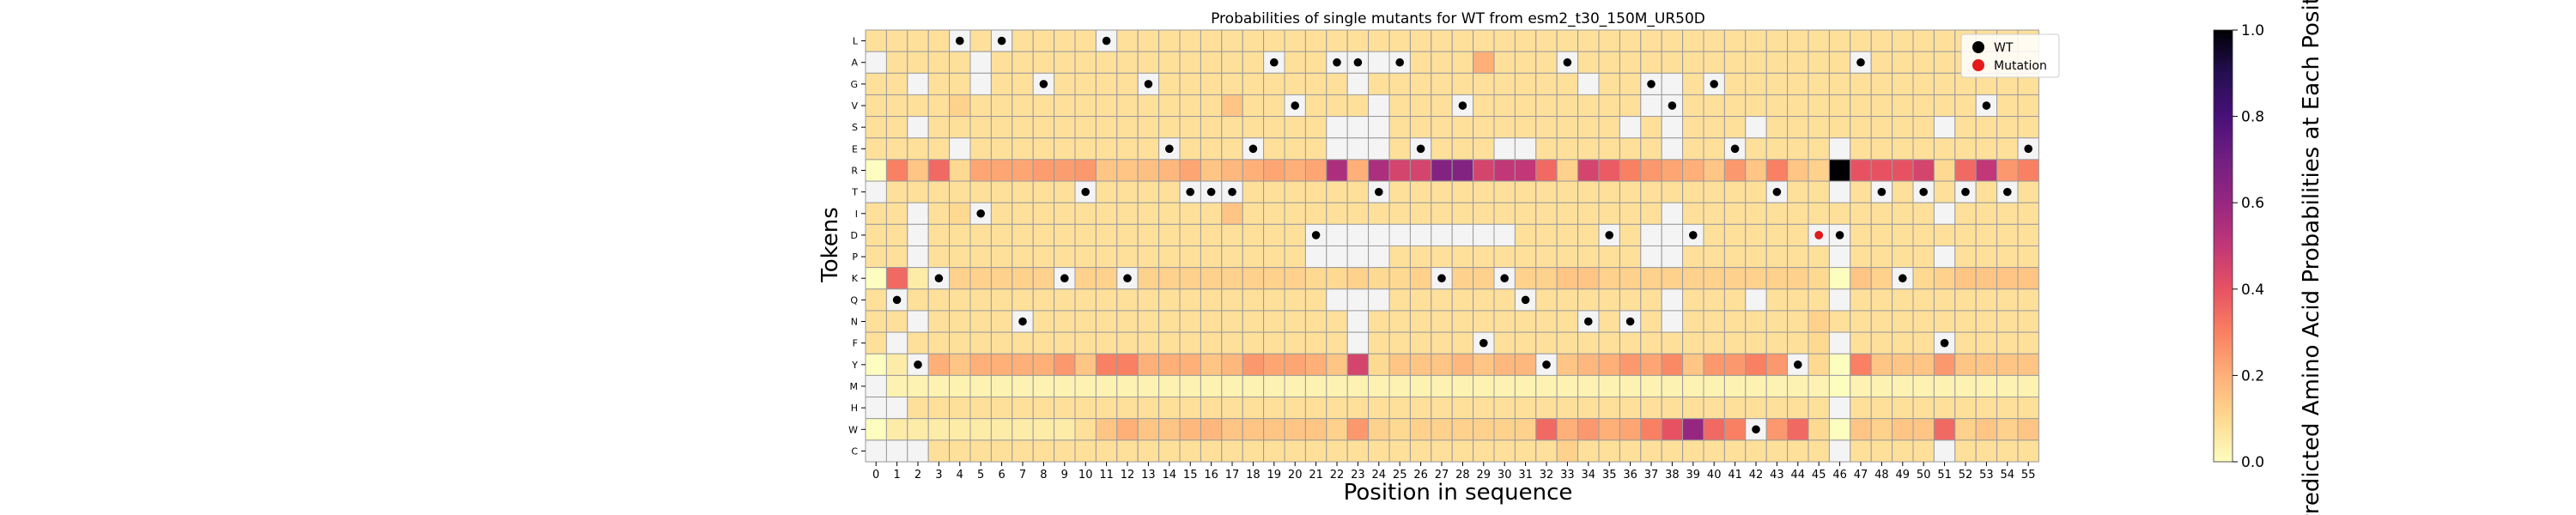 The height and width of the screenshot is (515, 2576). Describe the element at coordinates (2028, 475) in the screenshot. I see `x-tick-label: 55` at that location.